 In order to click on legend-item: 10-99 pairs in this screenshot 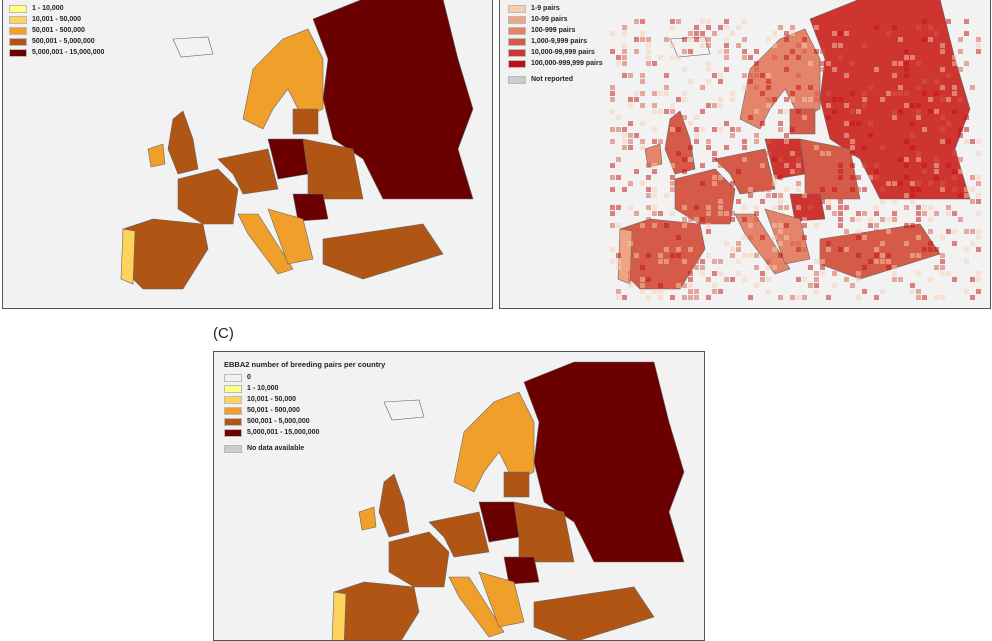, I will do `click(555, 19)`.